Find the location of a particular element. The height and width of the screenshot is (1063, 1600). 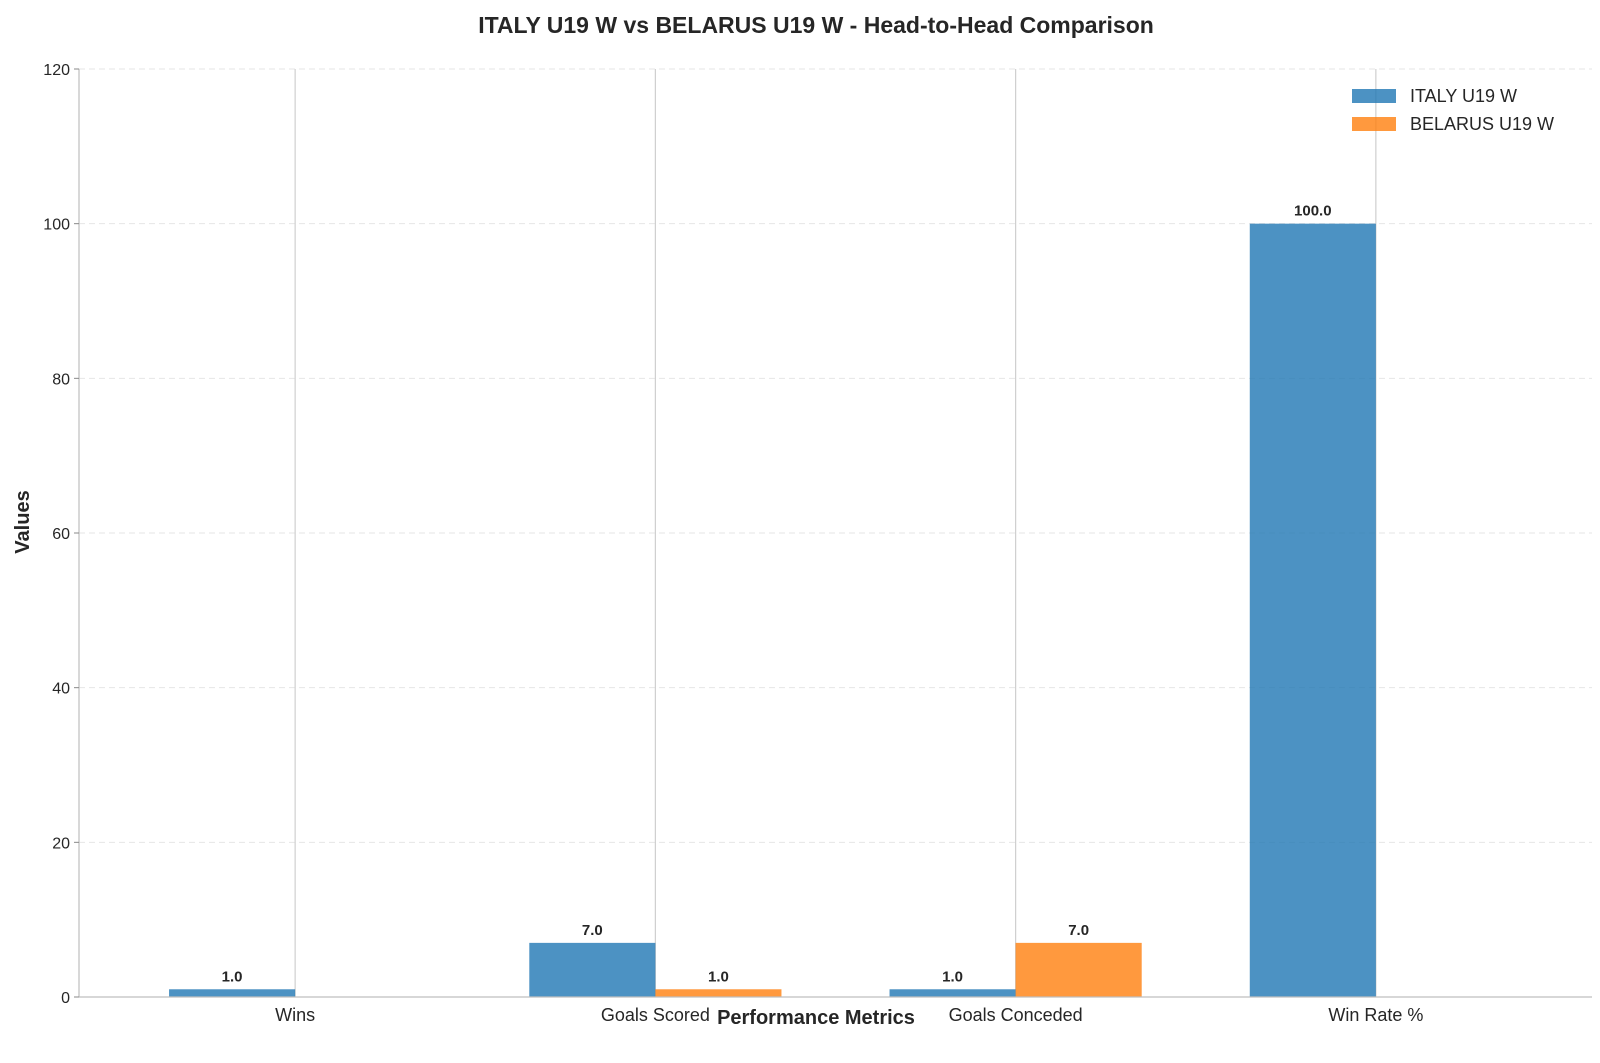

y-ticks: 0 20 40 60 80 100 120 is located at coordinates (61, 534).